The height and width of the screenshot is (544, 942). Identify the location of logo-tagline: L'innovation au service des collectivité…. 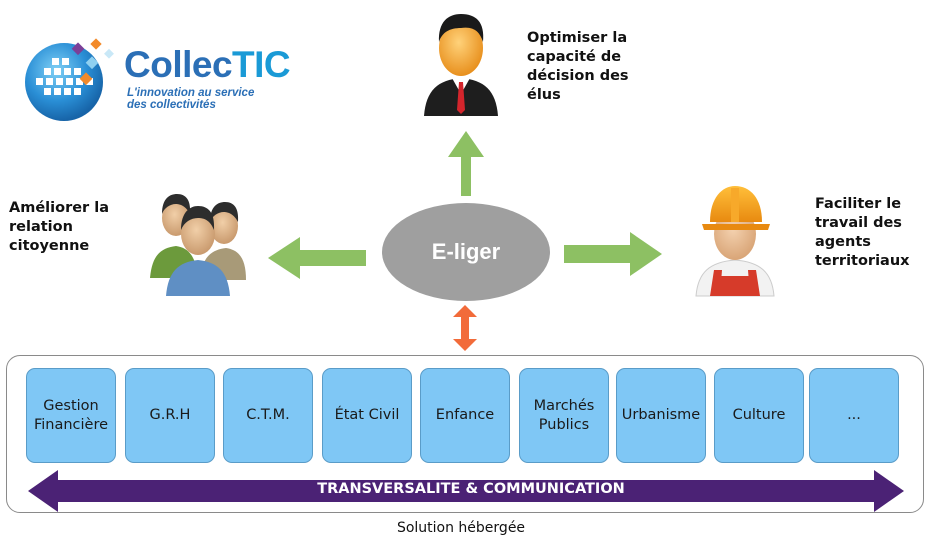
(197, 99).